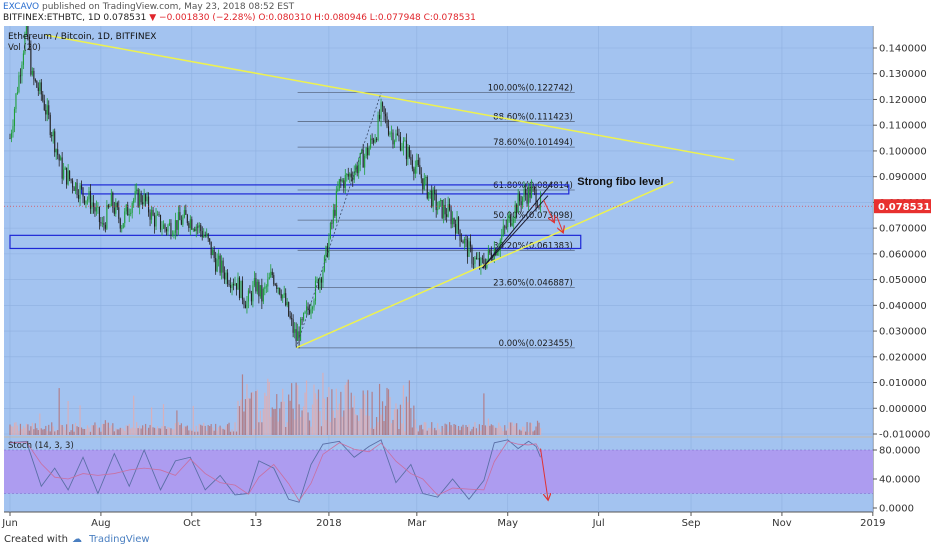  I want to click on author-link: EXCAVO, so click(21, 7).